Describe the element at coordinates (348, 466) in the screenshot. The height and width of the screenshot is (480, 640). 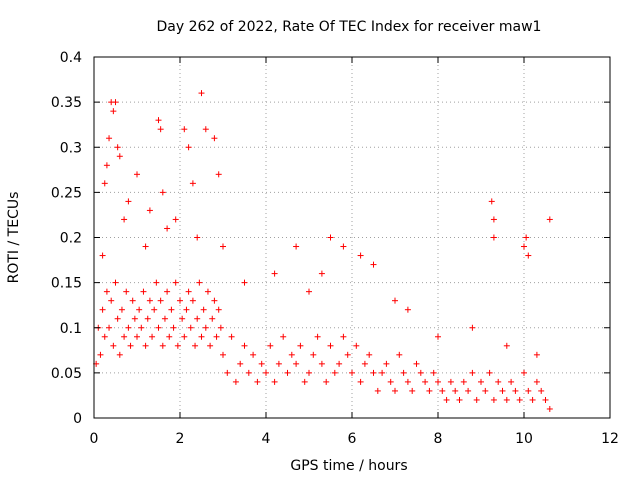
I see `x-axis-label: GPS time / hours` at that location.